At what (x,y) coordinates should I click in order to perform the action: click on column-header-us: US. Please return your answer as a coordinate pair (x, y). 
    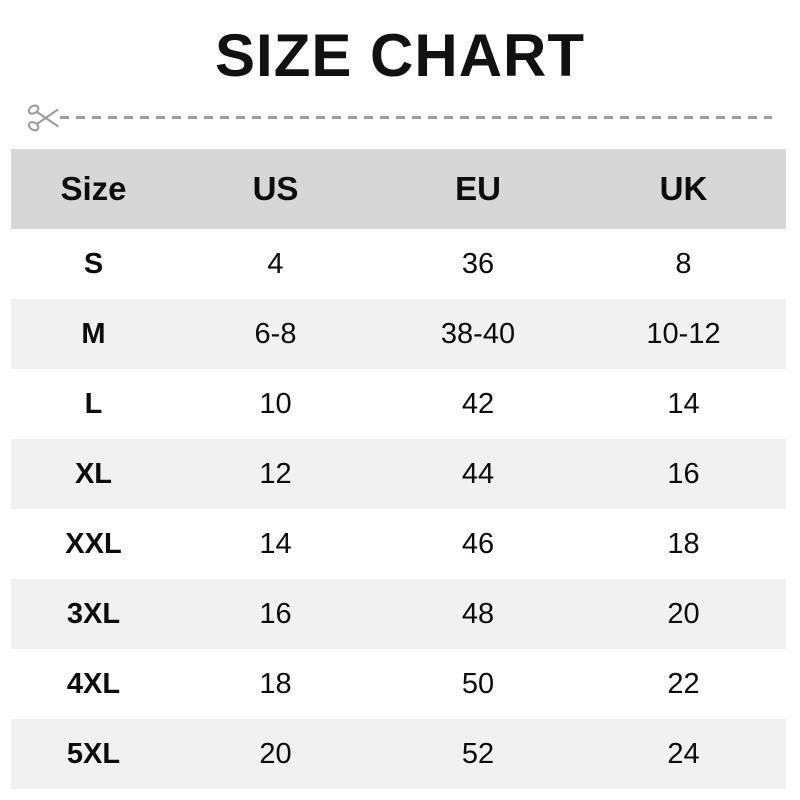
    Looking at the image, I should click on (275, 188).